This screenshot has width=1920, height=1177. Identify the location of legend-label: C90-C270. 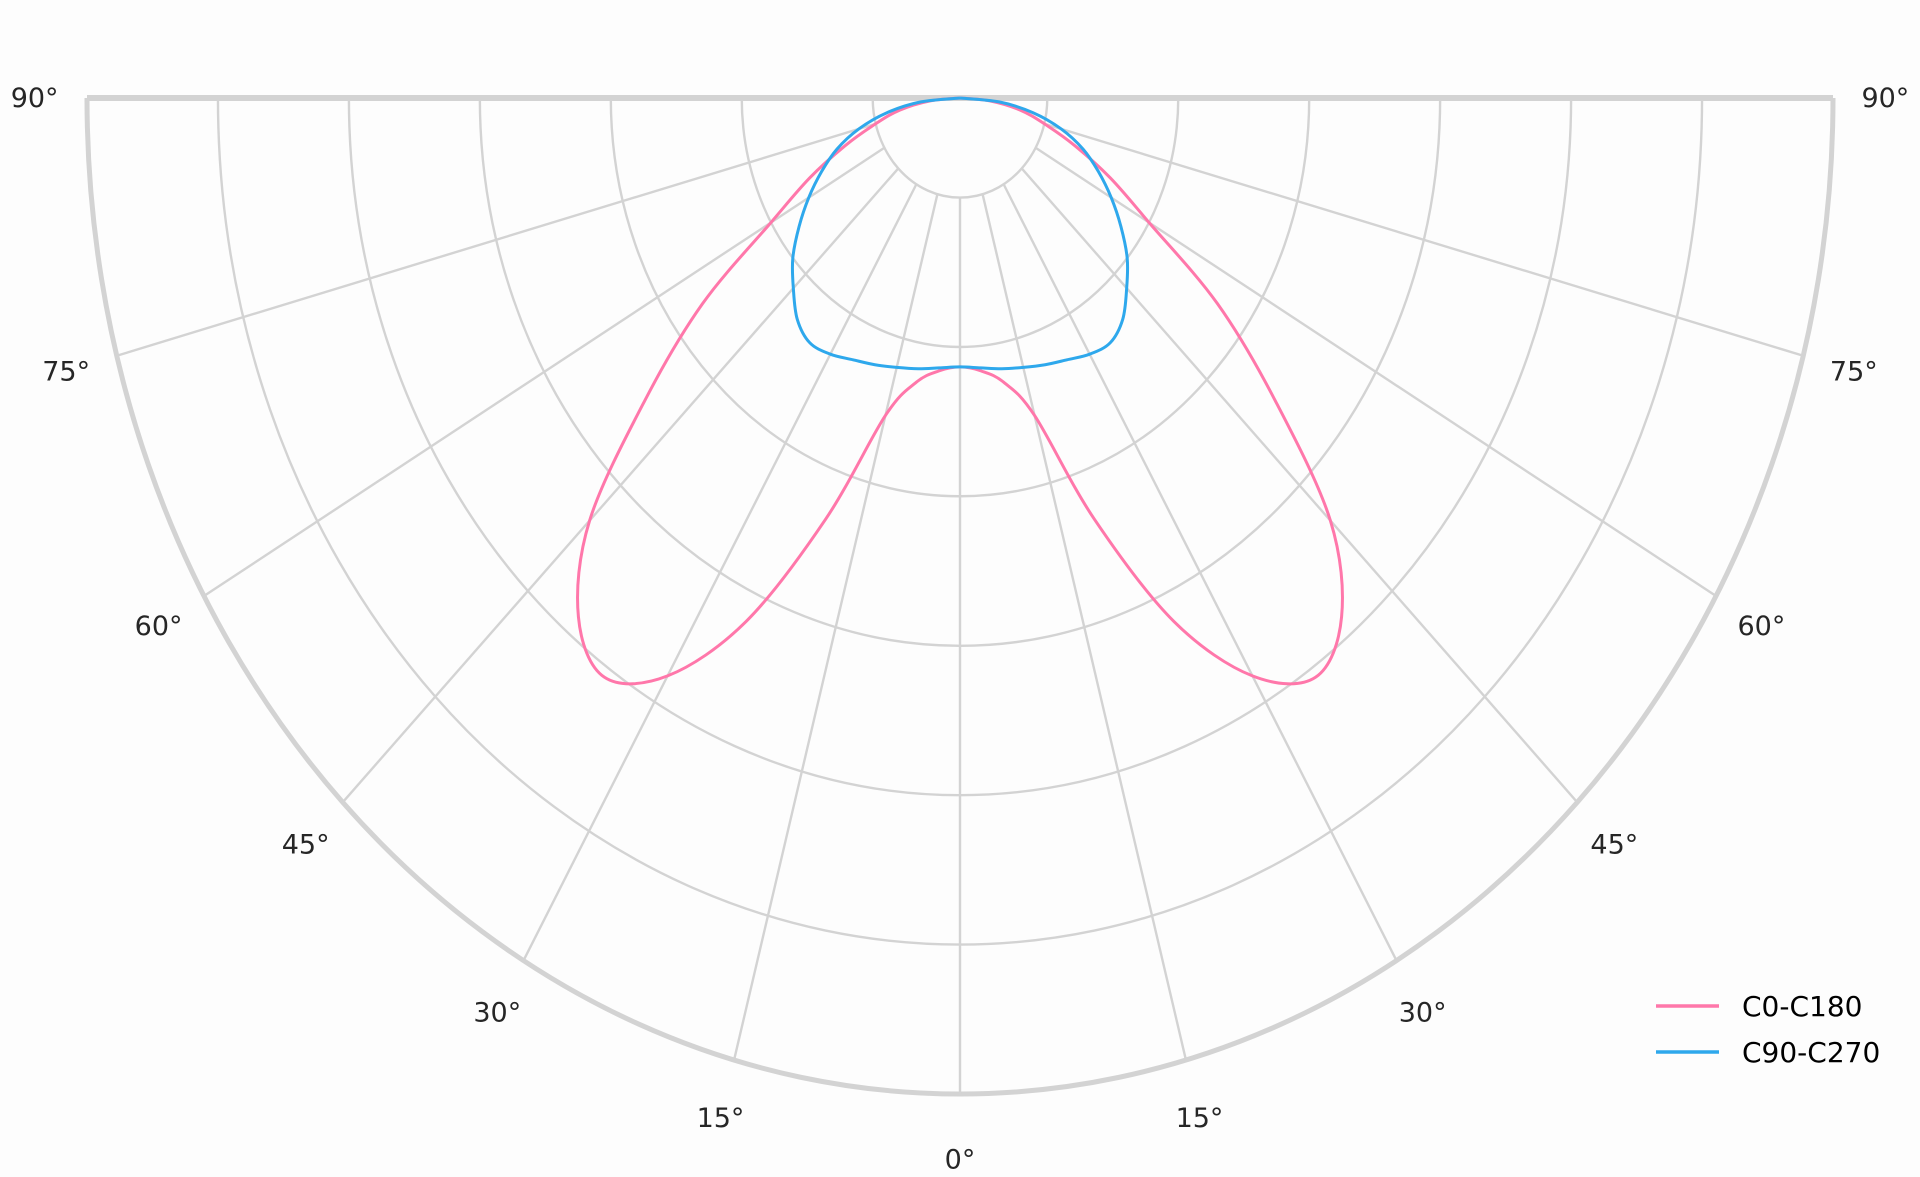
(1811, 1052).